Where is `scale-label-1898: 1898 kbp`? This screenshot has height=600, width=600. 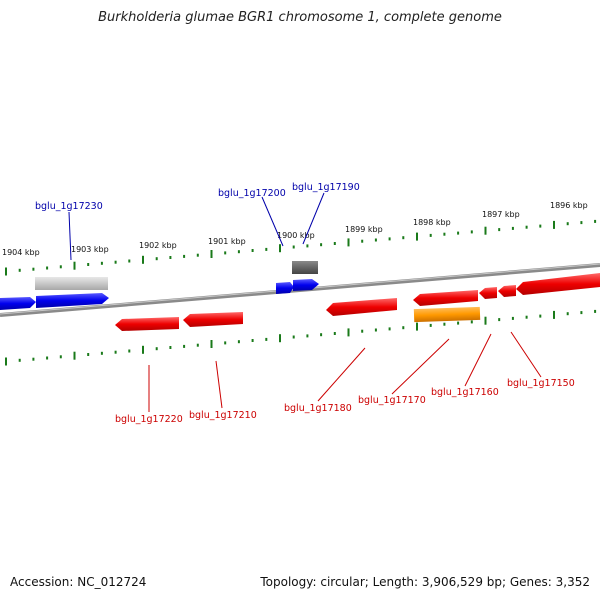 scale-label-1898: 1898 kbp is located at coordinates (432, 222).